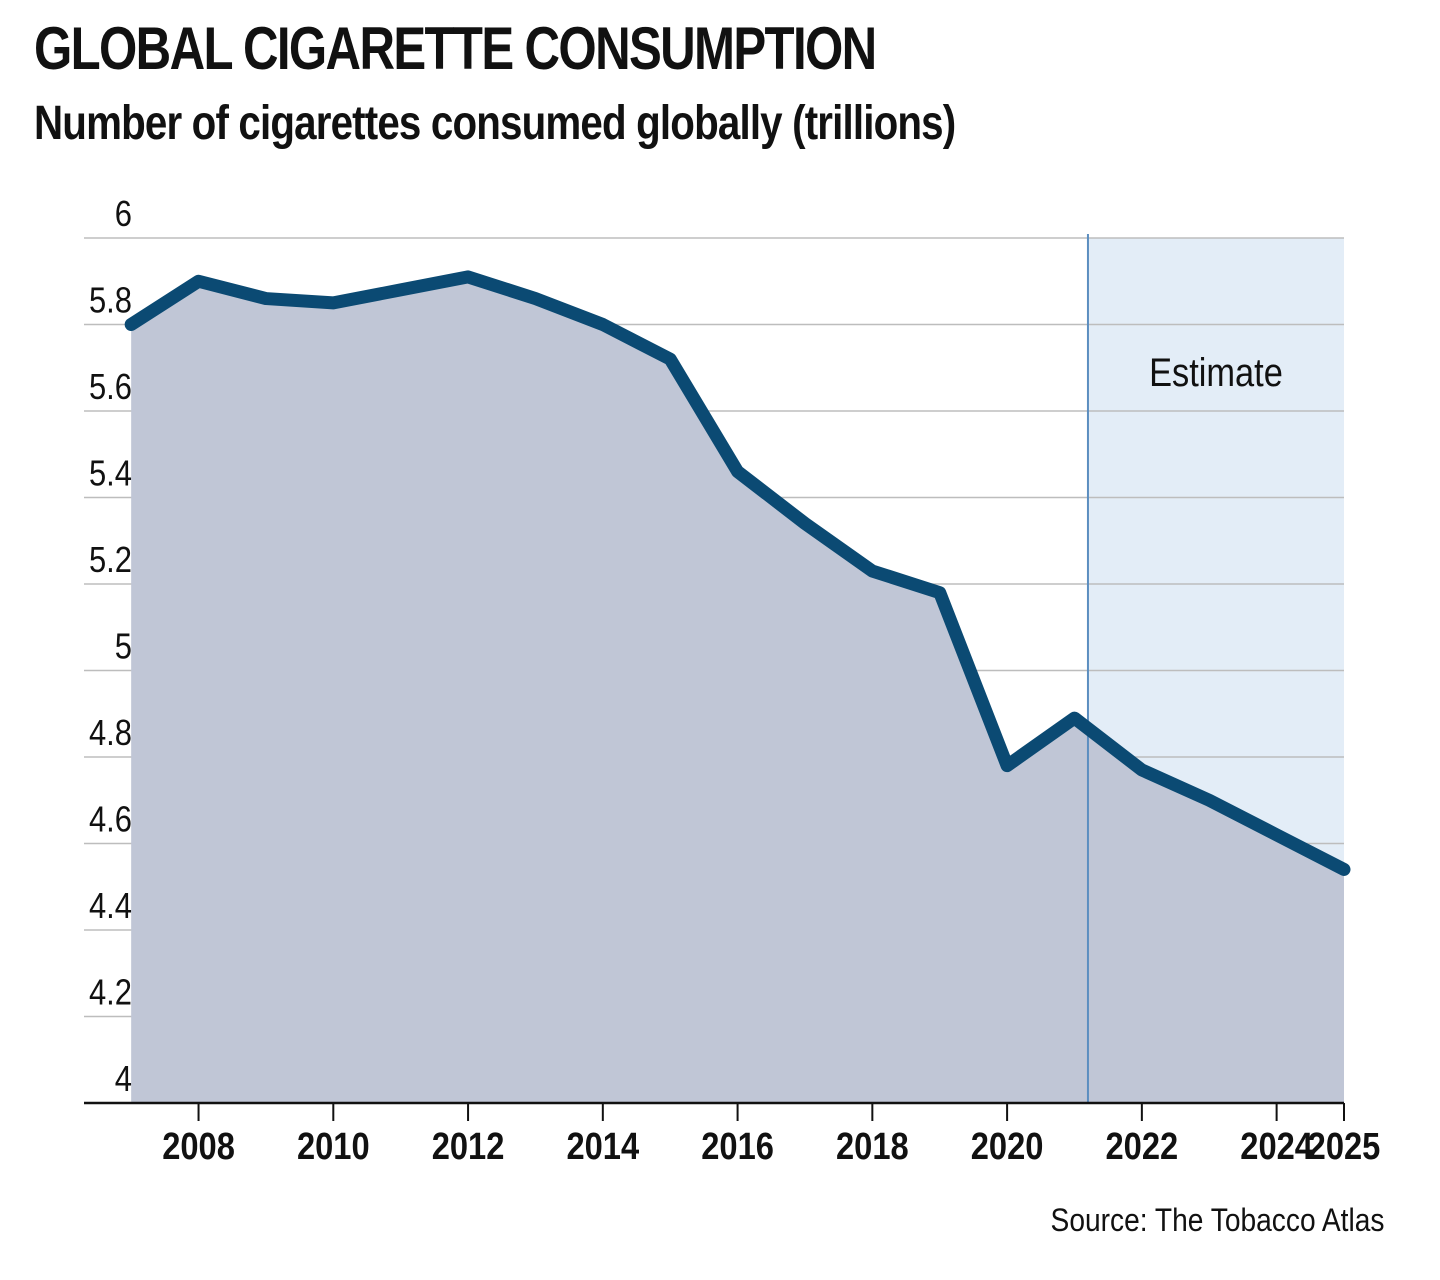 The width and height of the screenshot is (1440, 1280). I want to click on x-tick-label-2010: 2010, so click(333, 1146).